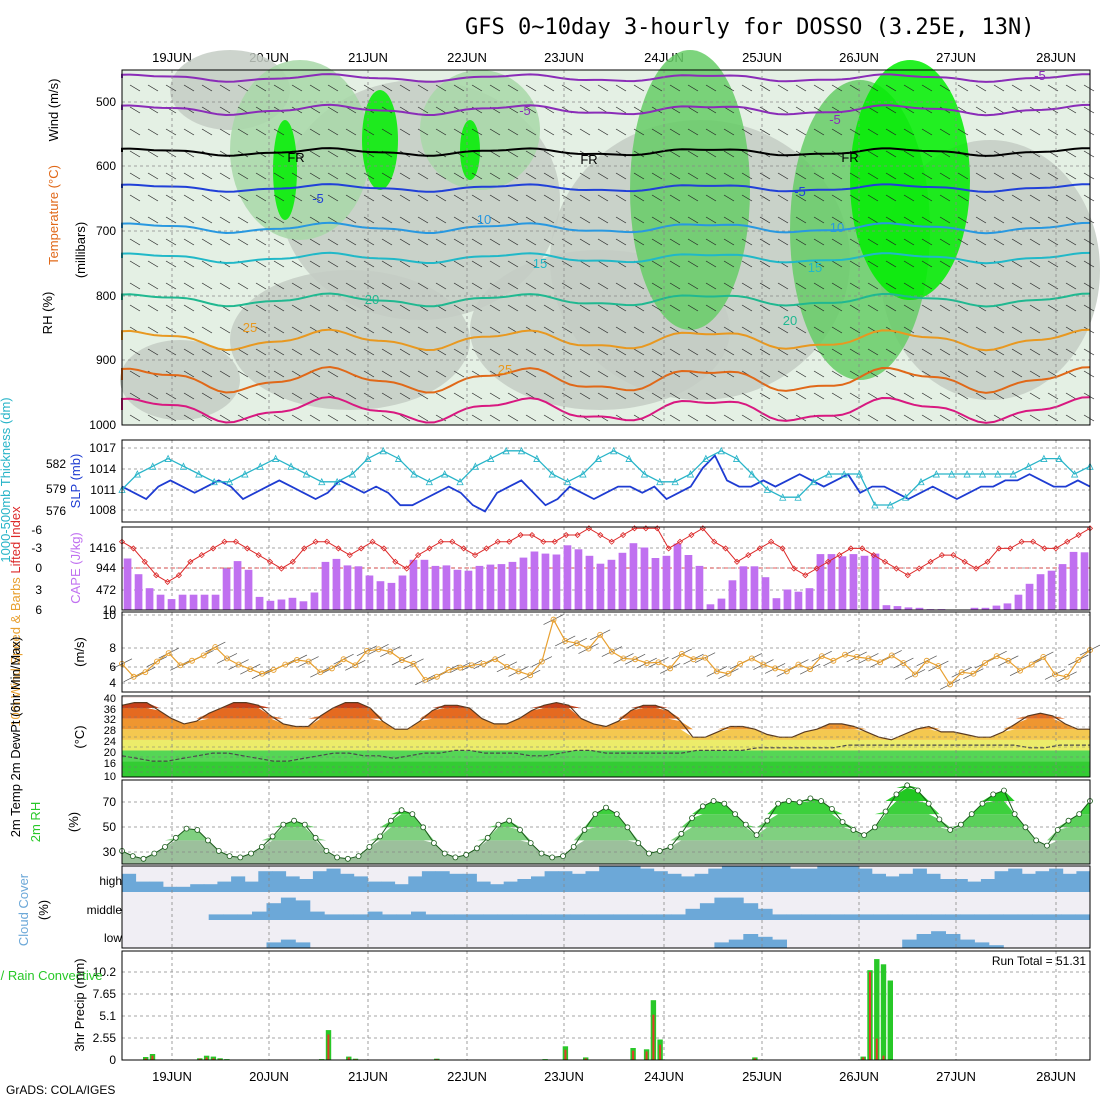  I want to click on temp-2m-axis-label: 2m Temp 2m DewPt (6hr Min/Max), so click(15, 737).